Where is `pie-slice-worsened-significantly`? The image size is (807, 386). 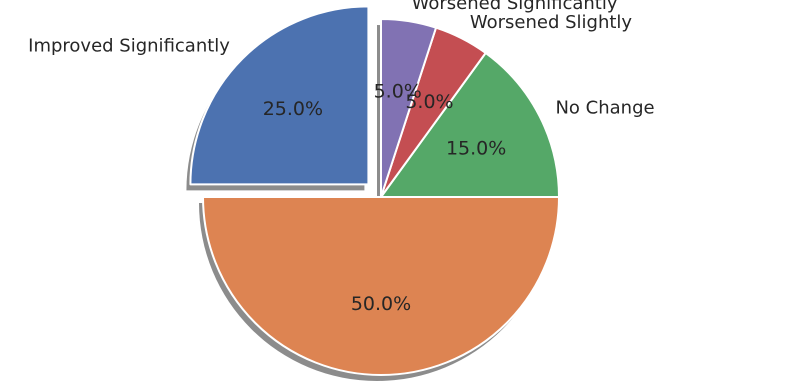
pie-slice-worsened-significantly is located at coordinates (409, 108).